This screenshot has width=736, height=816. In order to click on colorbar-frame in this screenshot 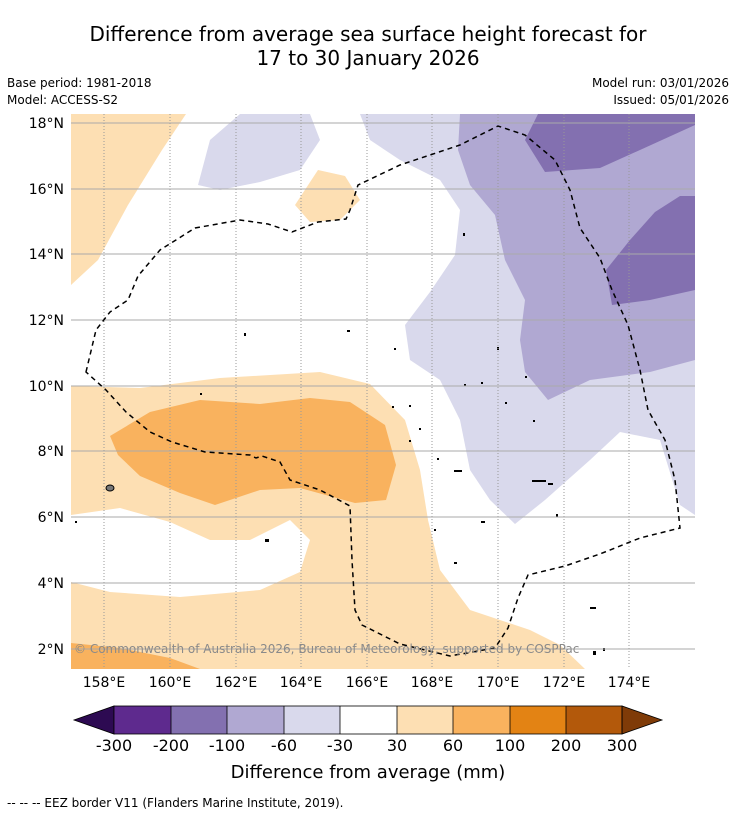, I will do `click(368, 720)`.